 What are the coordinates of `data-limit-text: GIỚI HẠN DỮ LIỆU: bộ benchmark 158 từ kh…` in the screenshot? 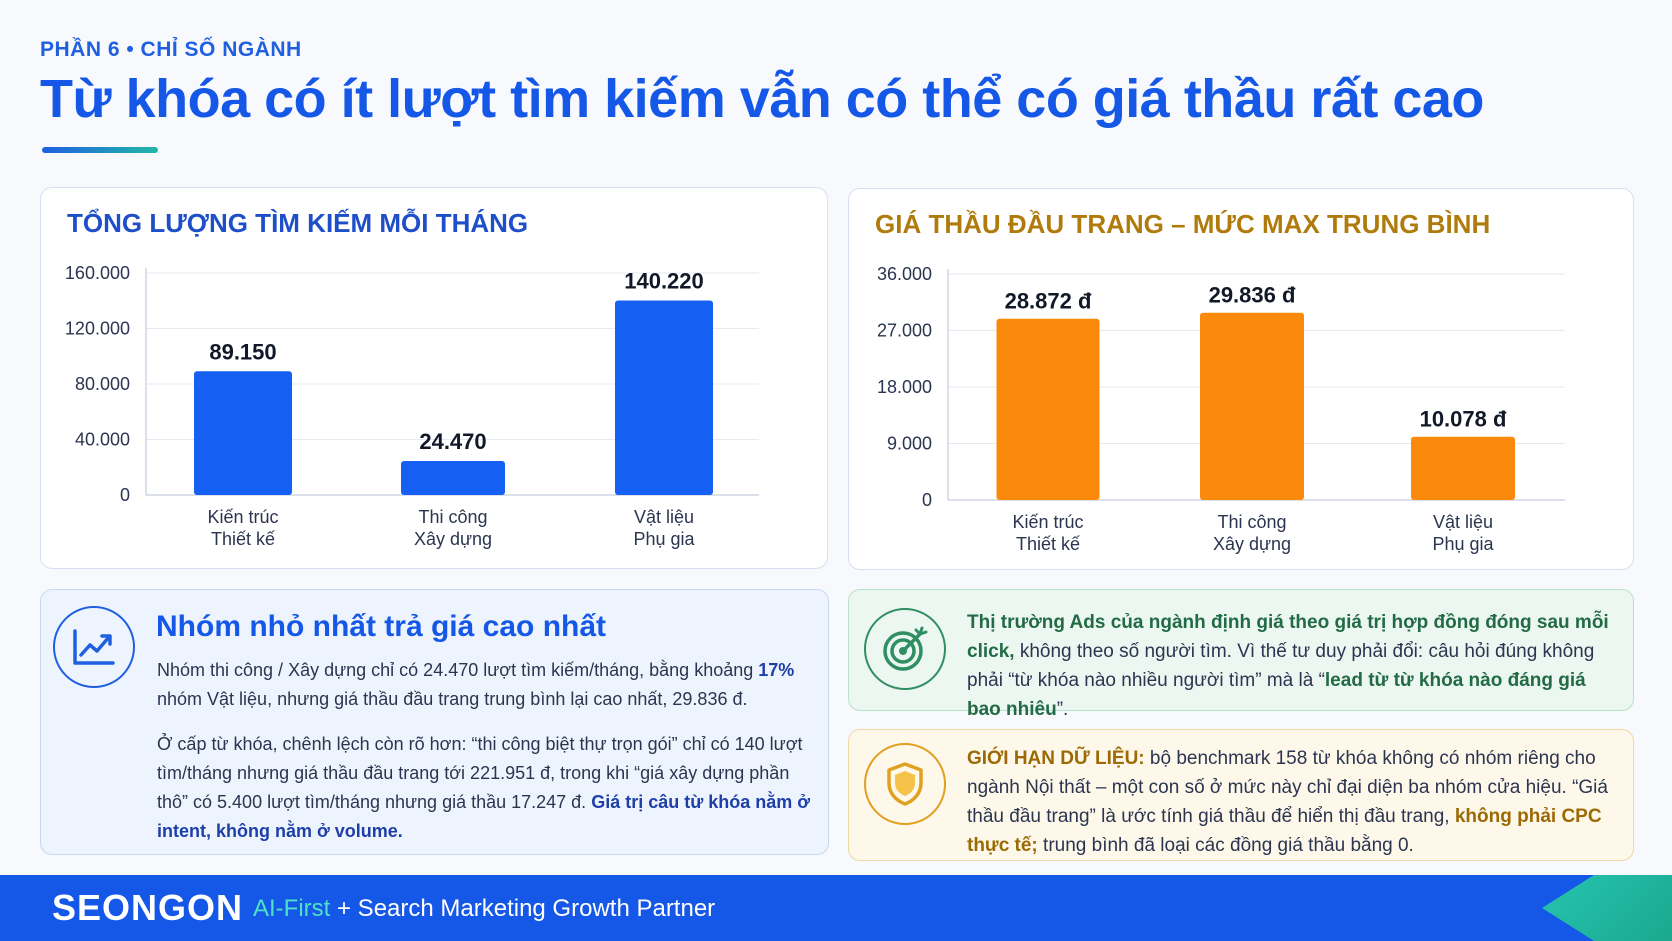 It's located at (1287, 802).